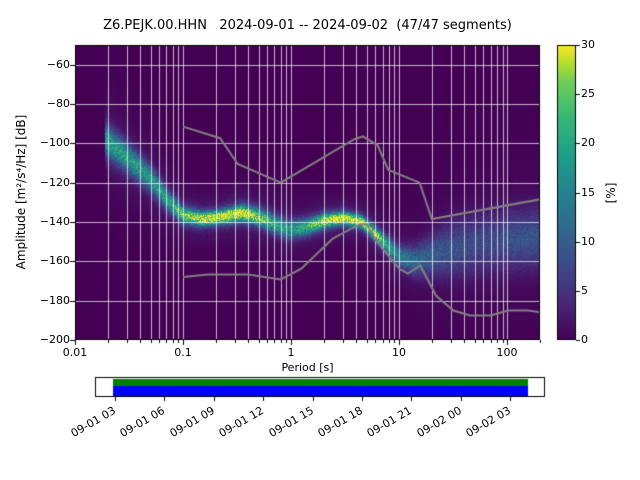 This screenshot has height=480, width=640. Describe the element at coordinates (54, 182) in the screenshot. I see `y-tick-label: −120` at that location.